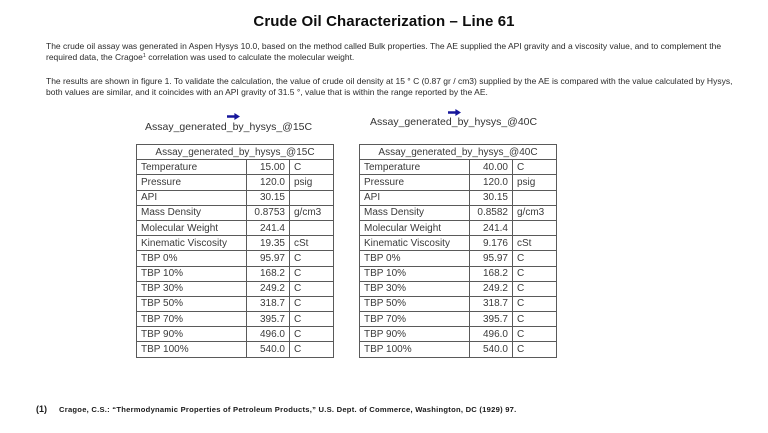 This screenshot has height=433, width=768. Describe the element at coordinates (268, 167) in the screenshot. I see `property-value-cell: 15.00` at that location.